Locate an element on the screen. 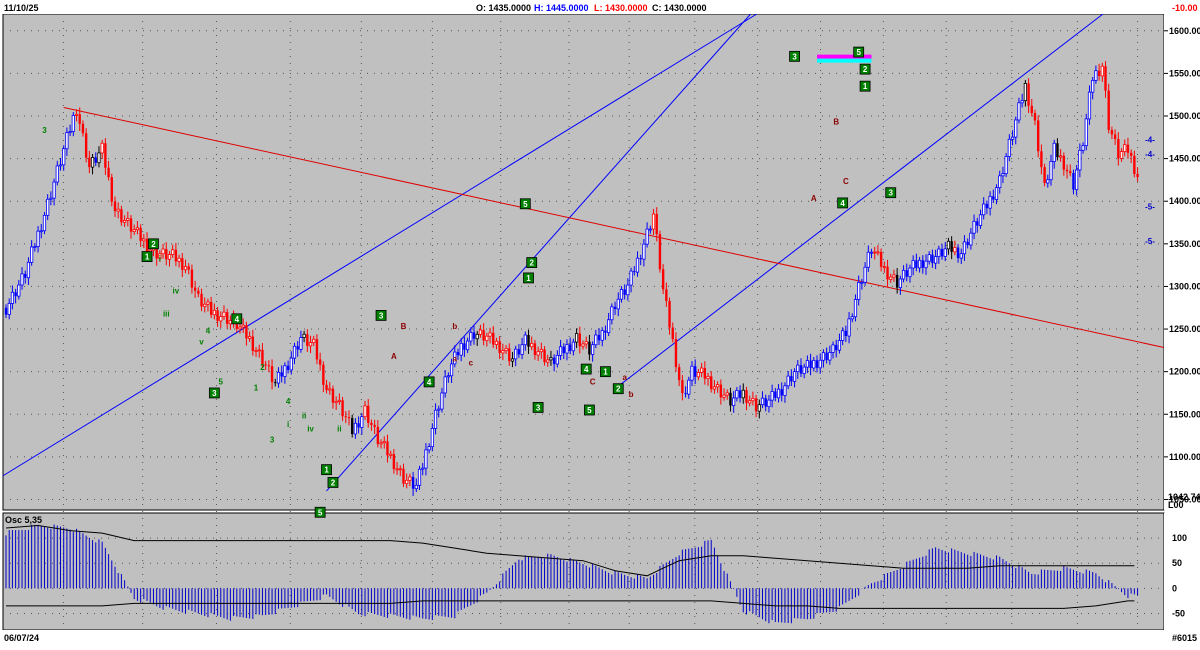 The width and height of the screenshot is (1200, 650). wave-label: 1 is located at coordinates (256, 387).